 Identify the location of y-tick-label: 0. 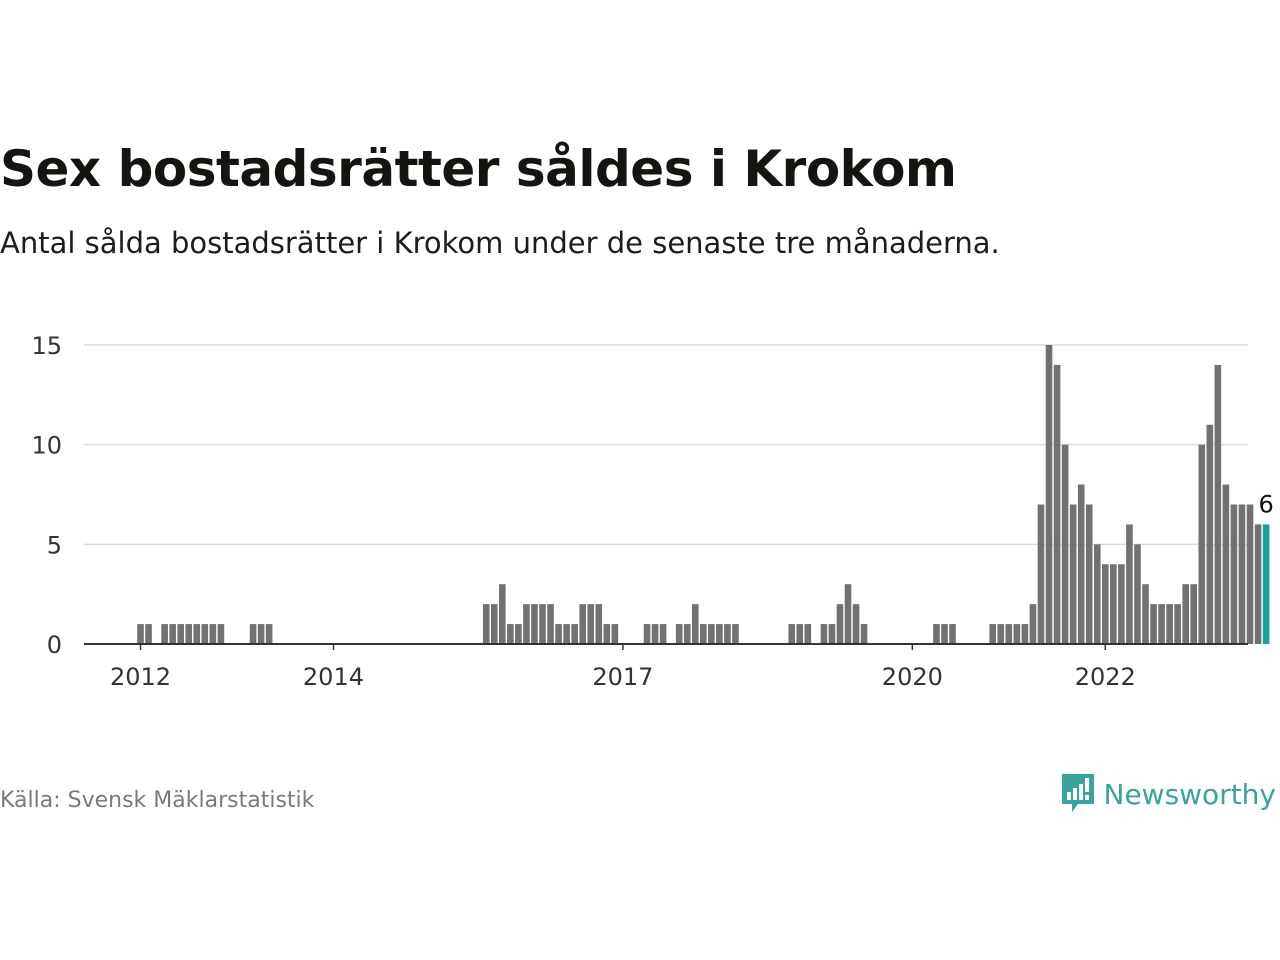
(54, 645).